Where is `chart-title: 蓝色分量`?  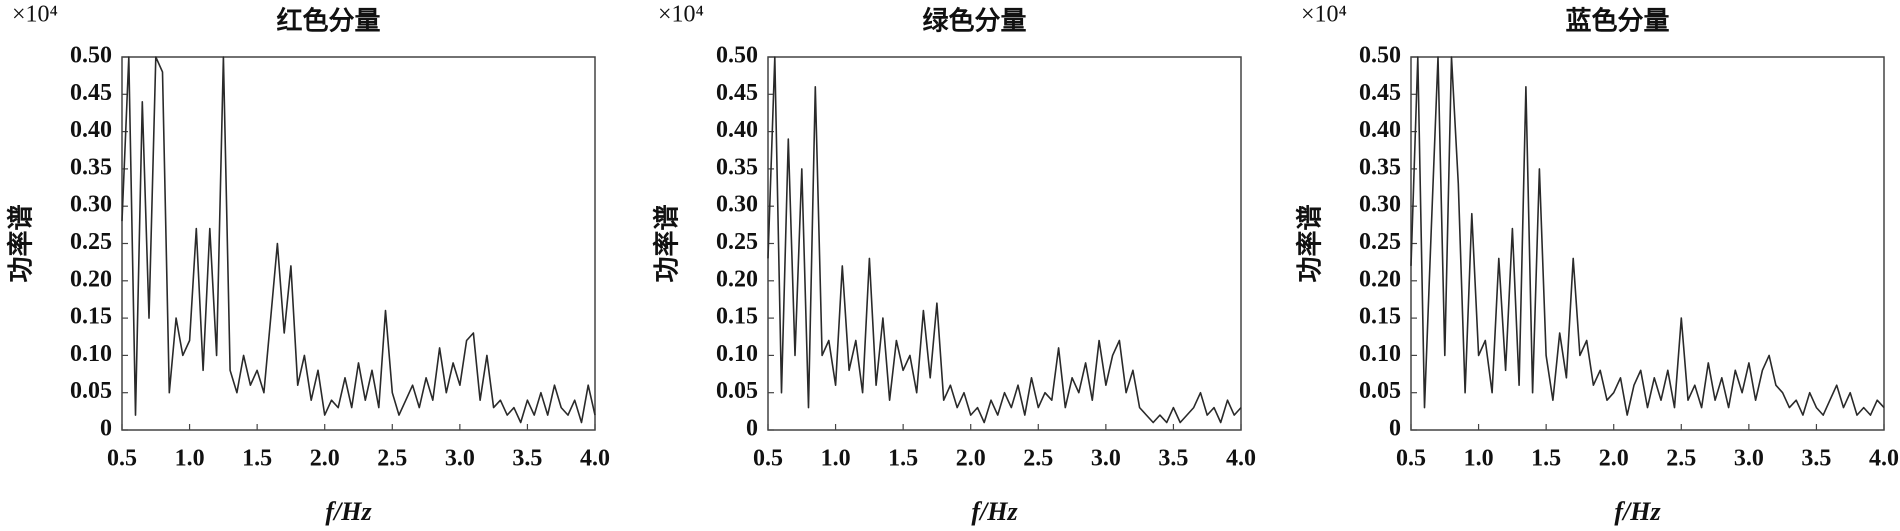
chart-title: 蓝色分量 is located at coordinates (1617, 21).